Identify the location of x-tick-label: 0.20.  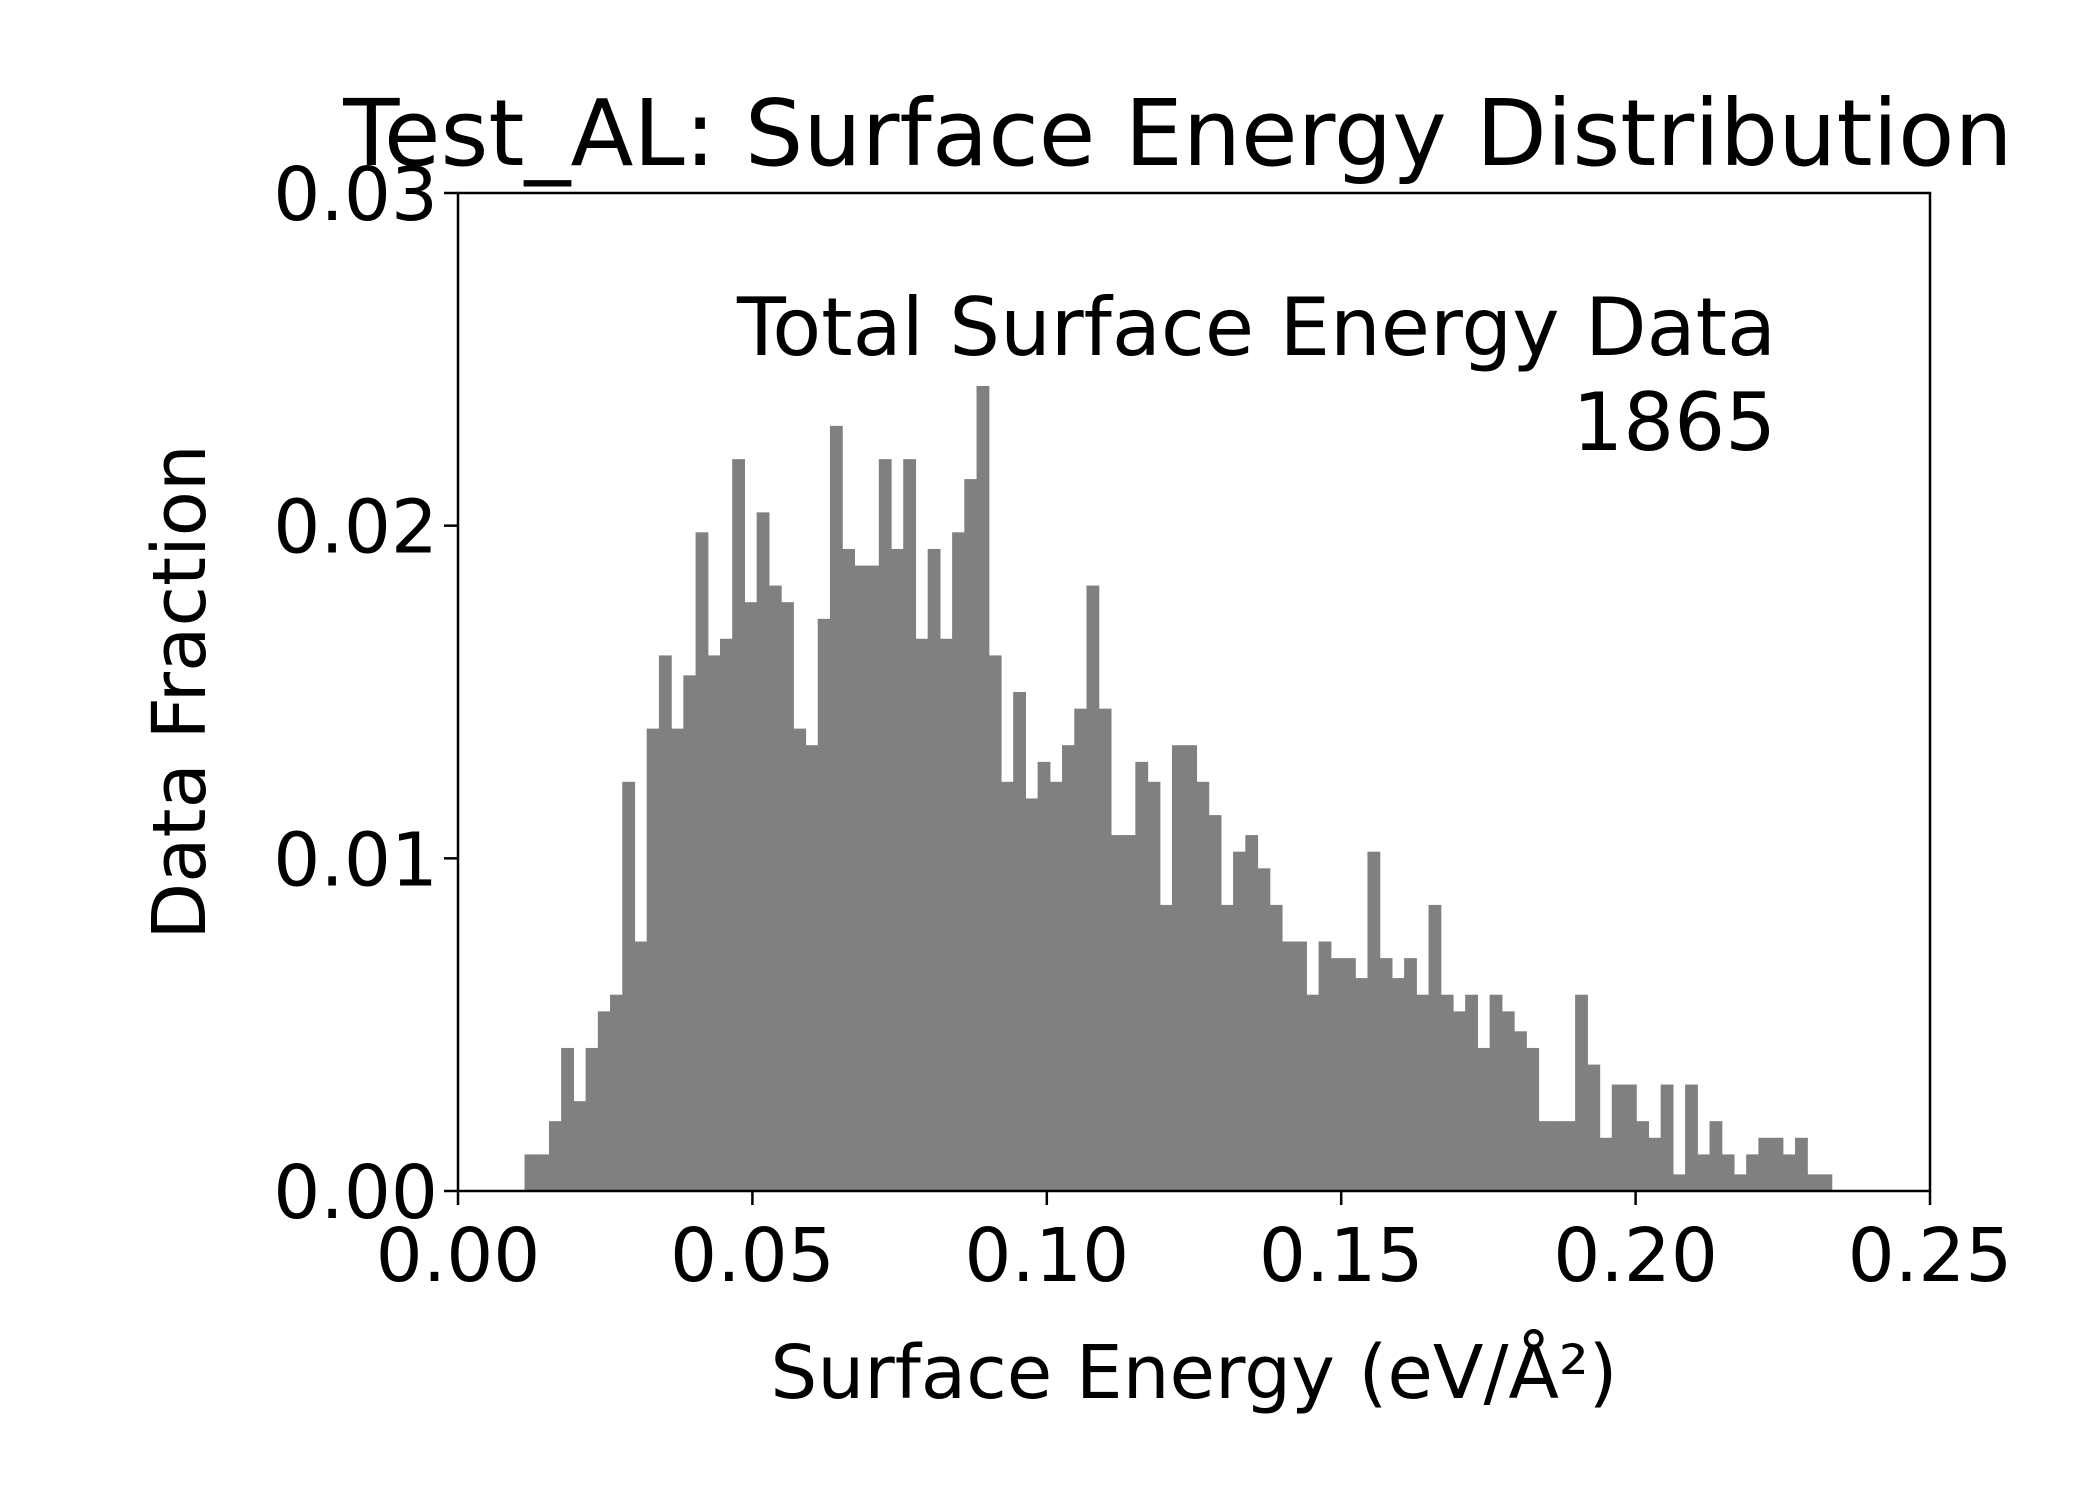
(1635, 1256).